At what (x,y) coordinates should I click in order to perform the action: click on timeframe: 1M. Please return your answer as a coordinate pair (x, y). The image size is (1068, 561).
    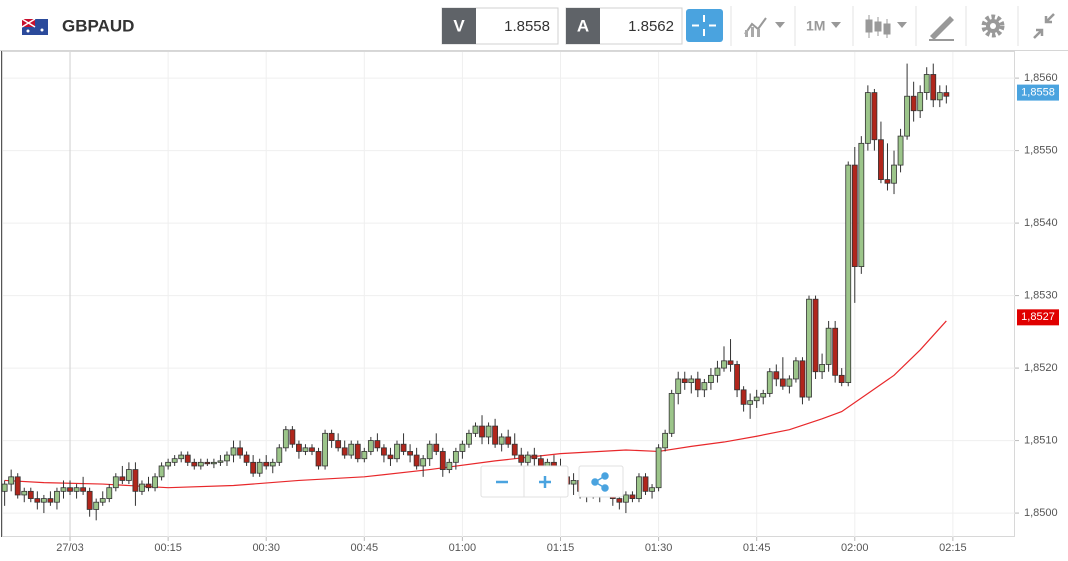
    Looking at the image, I should click on (815, 26).